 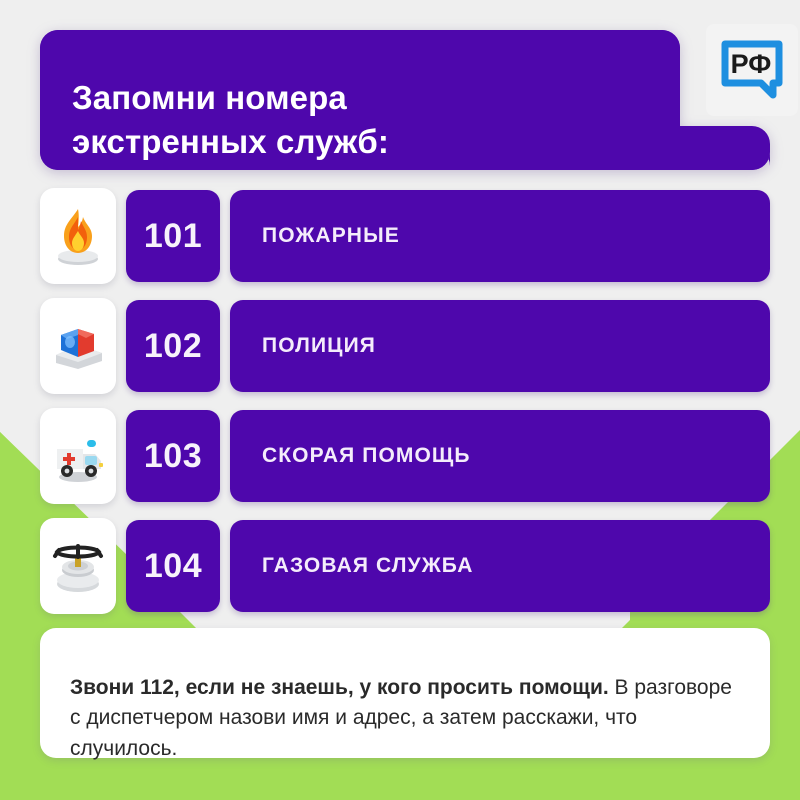 What do you see at coordinates (500, 346) in the screenshot?
I see `service-label-box: ПОЛИЦИЯ` at bounding box center [500, 346].